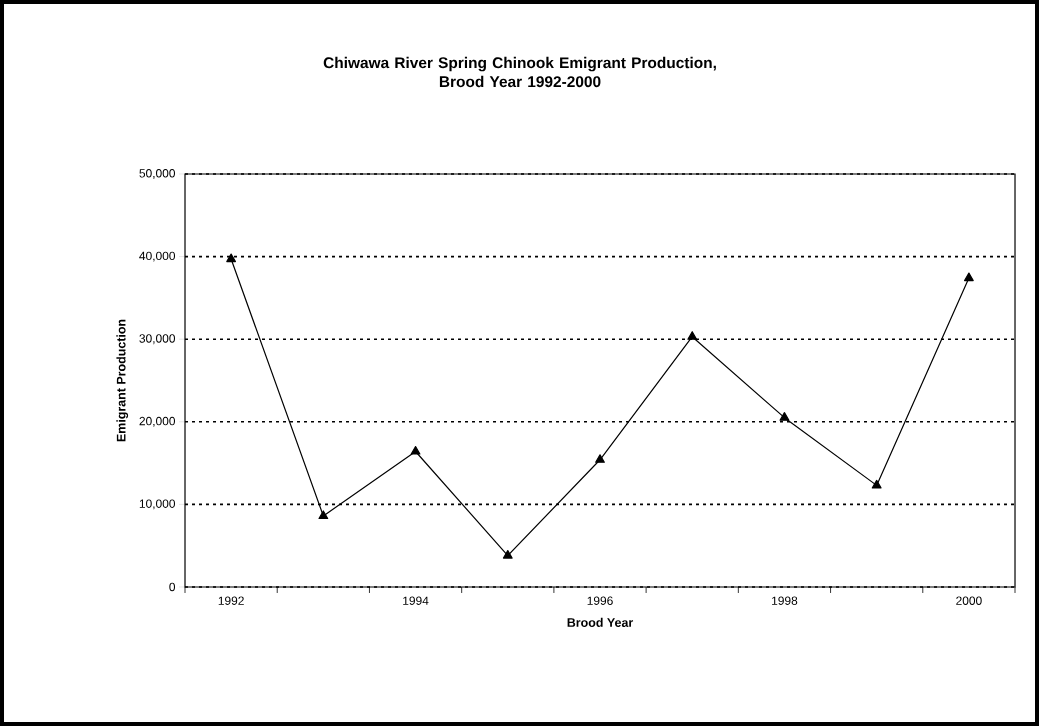 The height and width of the screenshot is (726, 1039). What do you see at coordinates (157, 504) in the screenshot?
I see `y-tick-label: 10,000` at bounding box center [157, 504].